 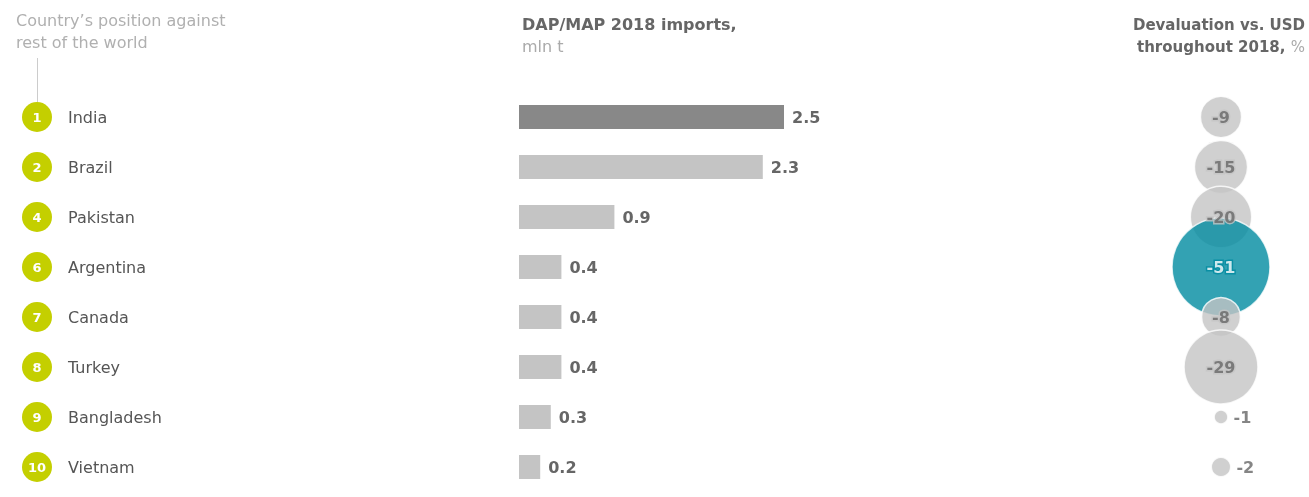 I want to click on data-label: -9, so click(x=1221, y=117).